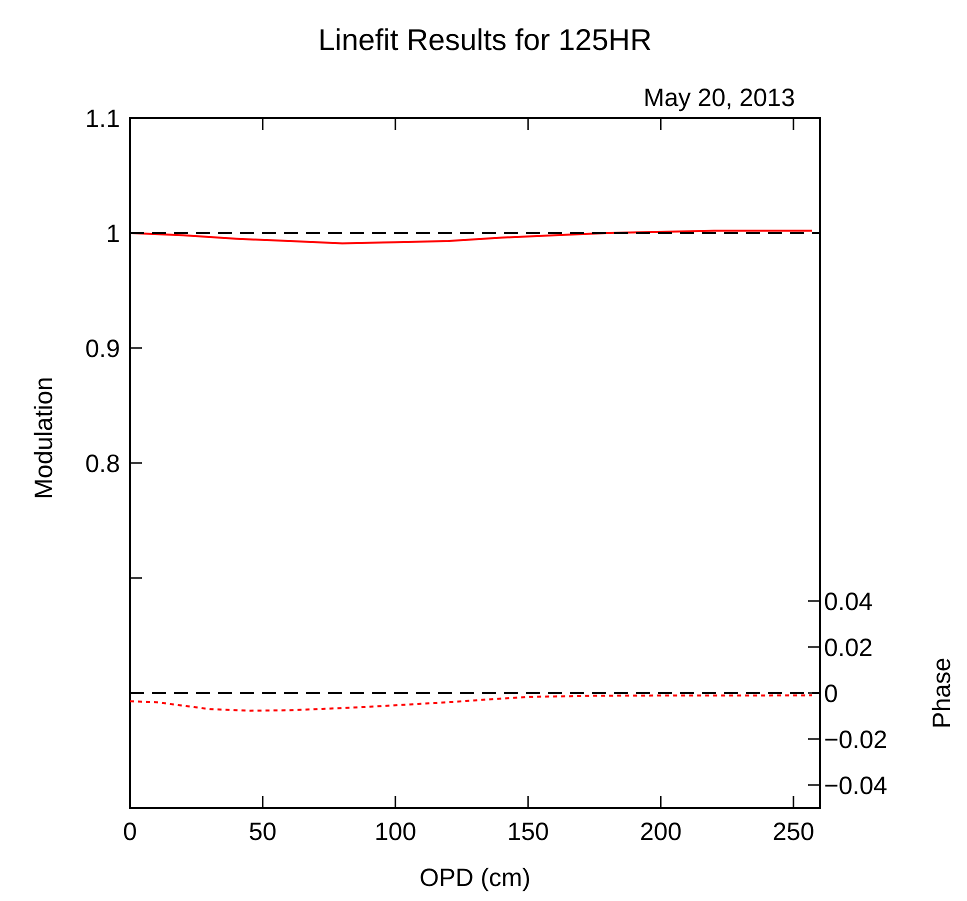  Describe the element at coordinates (848, 648) in the screenshot. I see `y2-tick-label: 0.02` at that location.